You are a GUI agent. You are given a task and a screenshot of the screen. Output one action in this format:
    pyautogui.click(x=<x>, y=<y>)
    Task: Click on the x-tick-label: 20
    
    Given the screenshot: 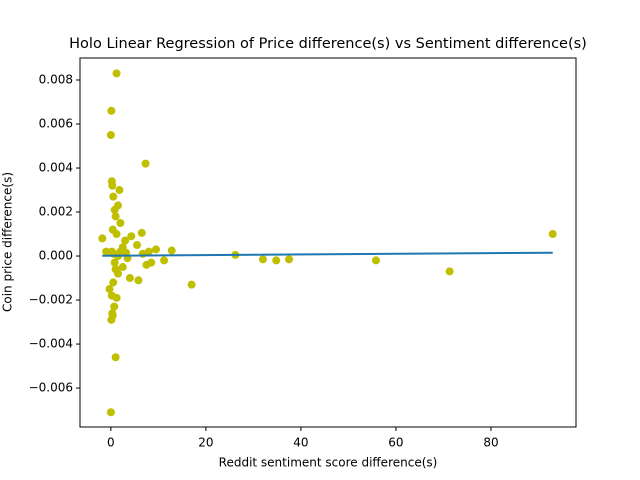 What is the action you would take?
    pyautogui.click(x=205, y=443)
    